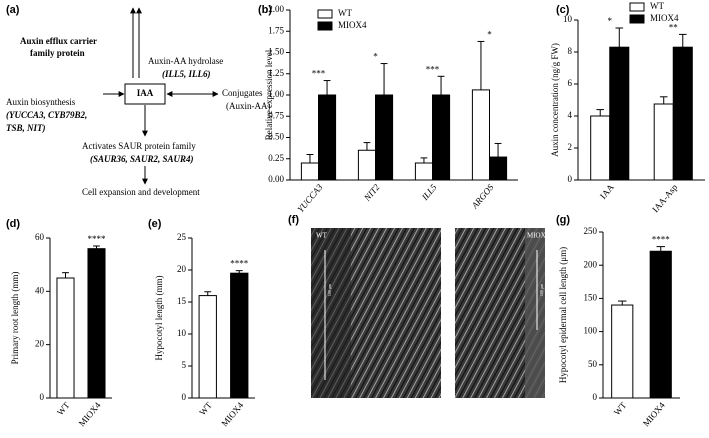  I want to click on panel-label: (a), so click(13, 10).